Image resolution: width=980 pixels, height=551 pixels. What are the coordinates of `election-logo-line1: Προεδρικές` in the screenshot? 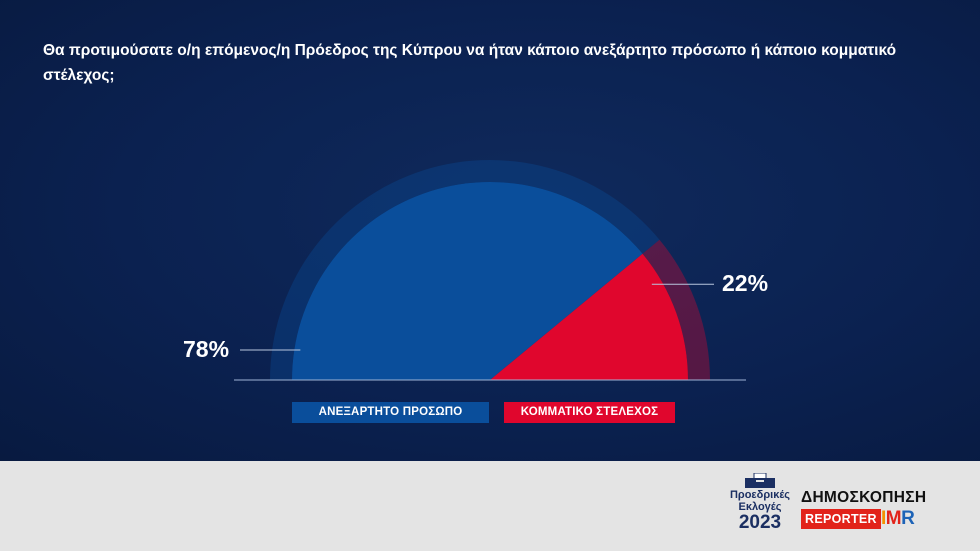 It's located at (760, 495).